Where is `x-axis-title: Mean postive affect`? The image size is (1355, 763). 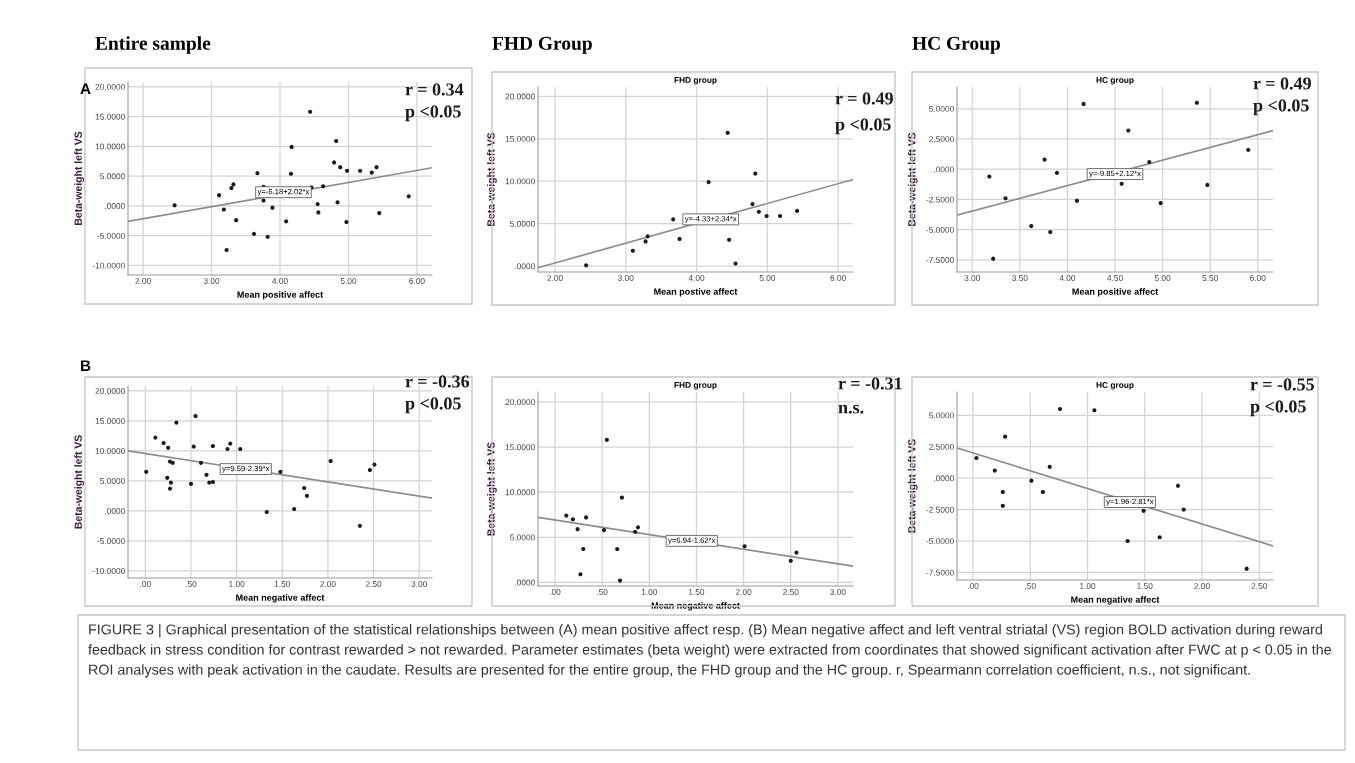 x-axis-title: Mean postive affect is located at coordinates (696, 292).